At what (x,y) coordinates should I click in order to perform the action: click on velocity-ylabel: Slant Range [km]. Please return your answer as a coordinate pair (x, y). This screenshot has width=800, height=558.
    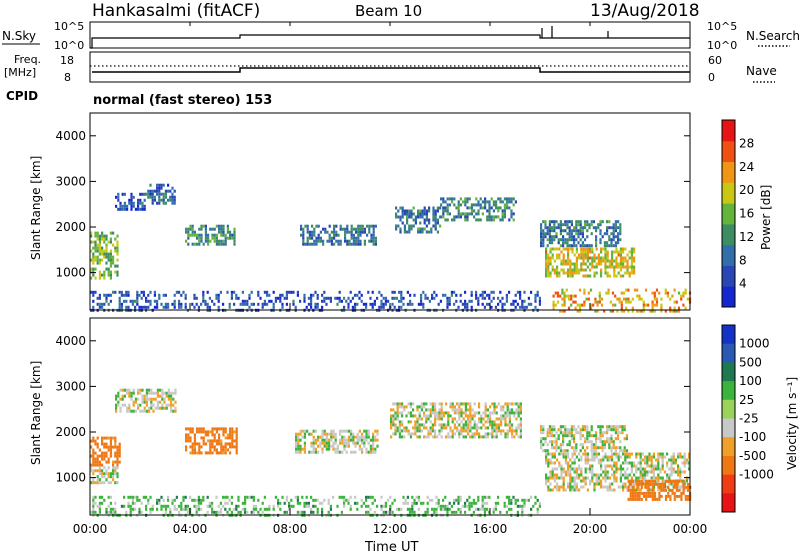
    Looking at the image, I should click on (36, 413).